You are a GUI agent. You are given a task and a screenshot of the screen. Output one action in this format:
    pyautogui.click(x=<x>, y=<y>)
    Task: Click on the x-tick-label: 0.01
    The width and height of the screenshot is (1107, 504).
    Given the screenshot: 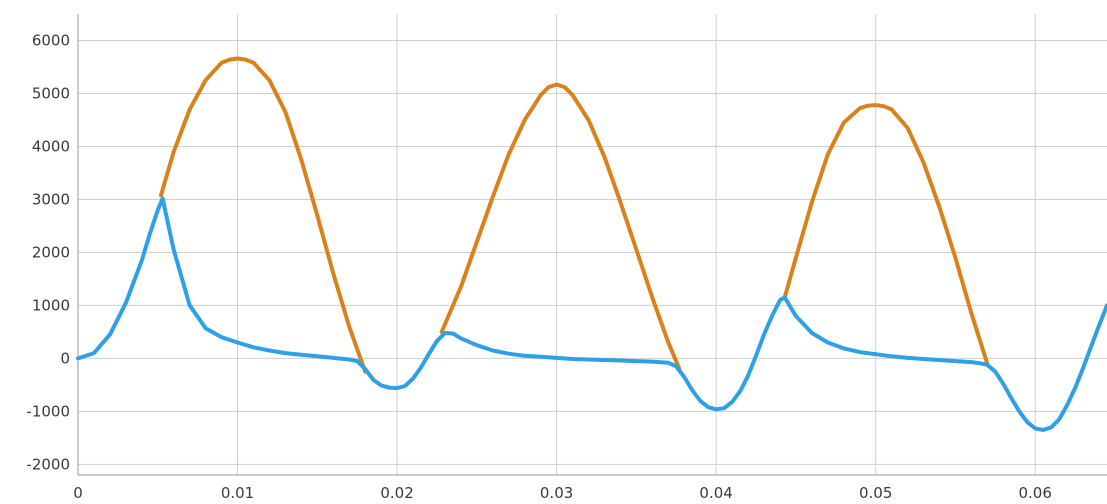 What is the action you would take?
    pyautogui.click(x=237, y=493)
    